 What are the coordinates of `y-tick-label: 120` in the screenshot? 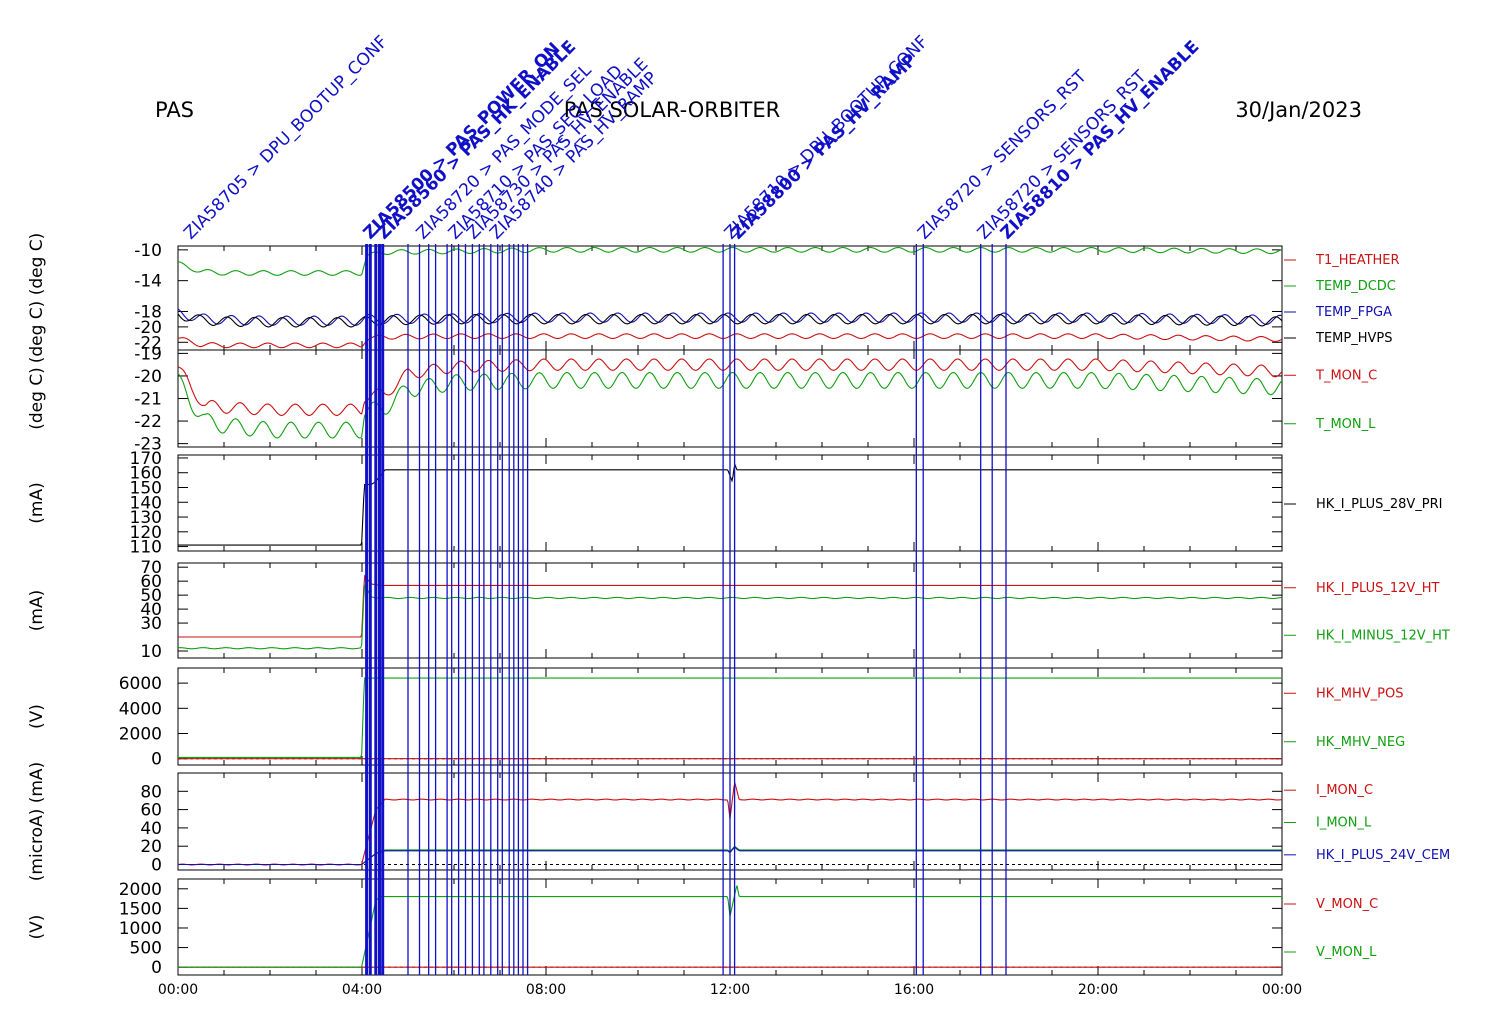 It's located at (146, 533).